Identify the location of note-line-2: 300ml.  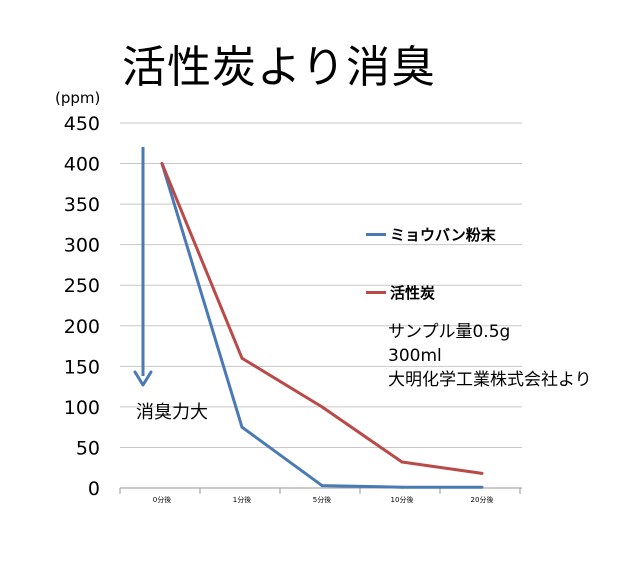
(415, 356).